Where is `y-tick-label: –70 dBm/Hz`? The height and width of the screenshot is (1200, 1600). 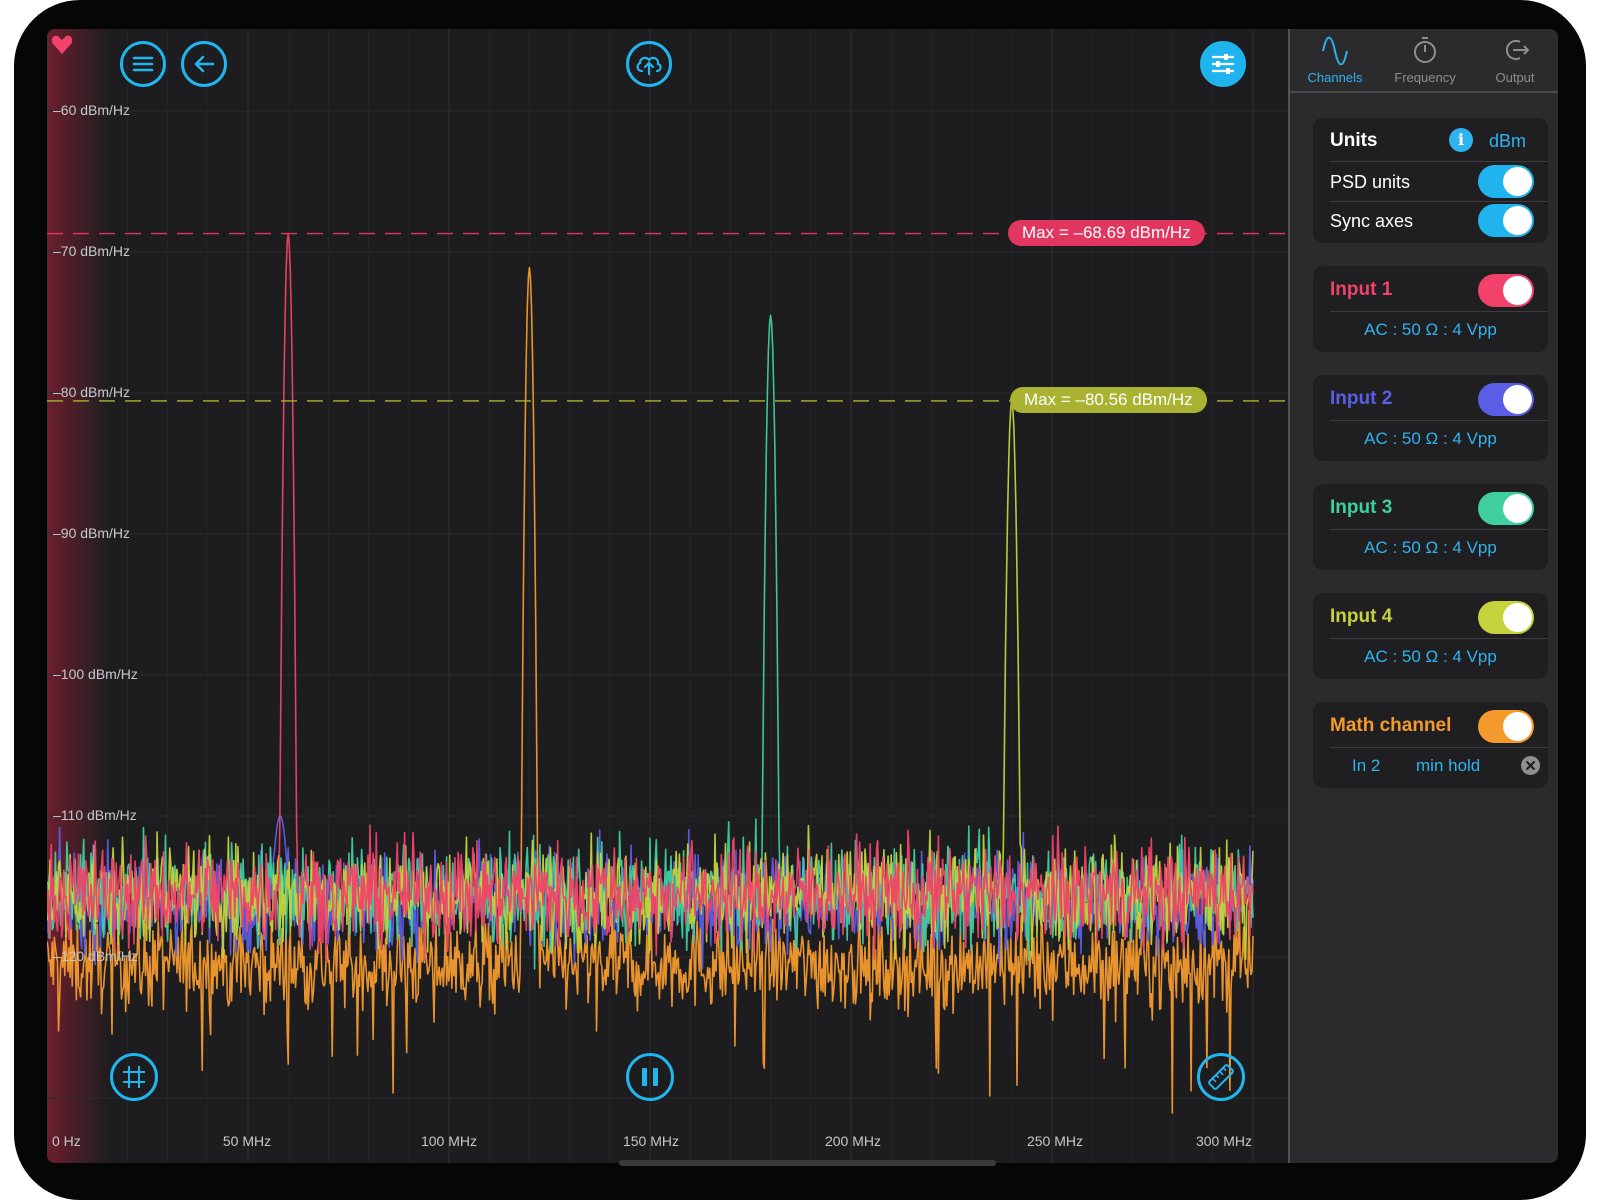
y-tick-label: –70 dBm/Hz is located at coordinates (92, 251).